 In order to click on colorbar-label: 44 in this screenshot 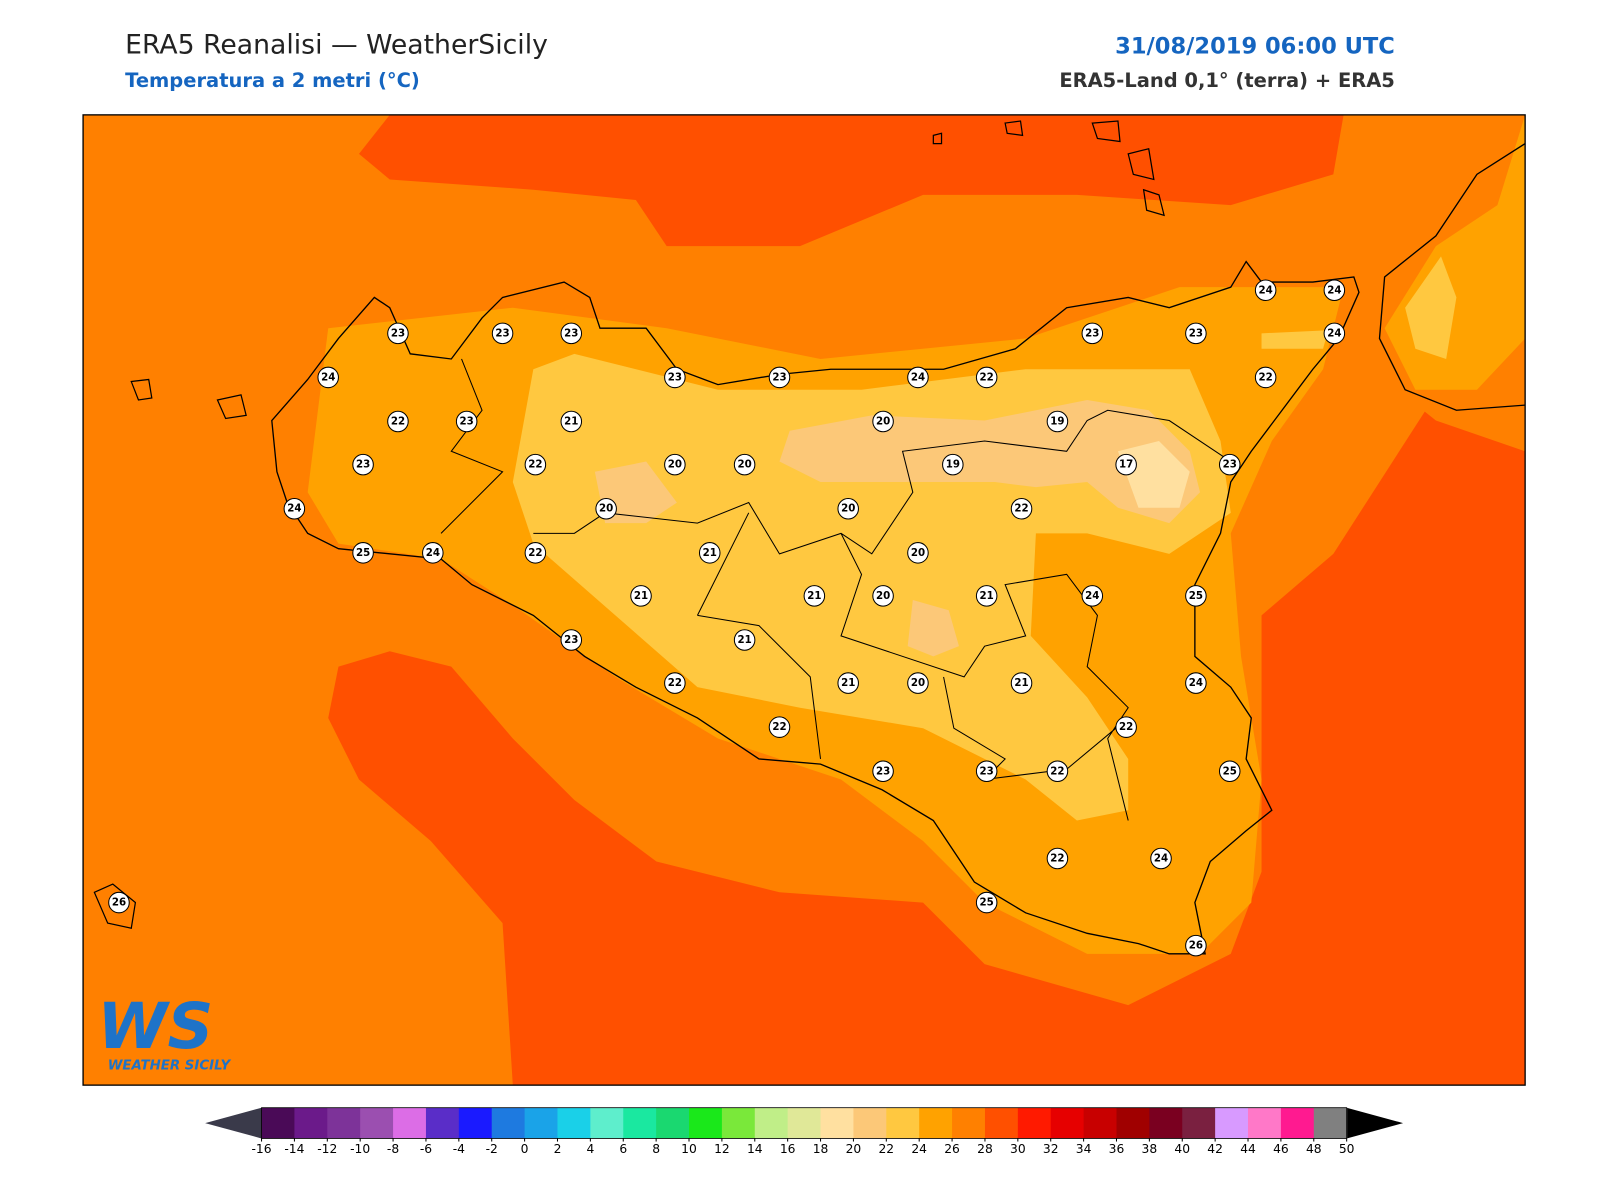, I will do `click(1248, 1149)`.